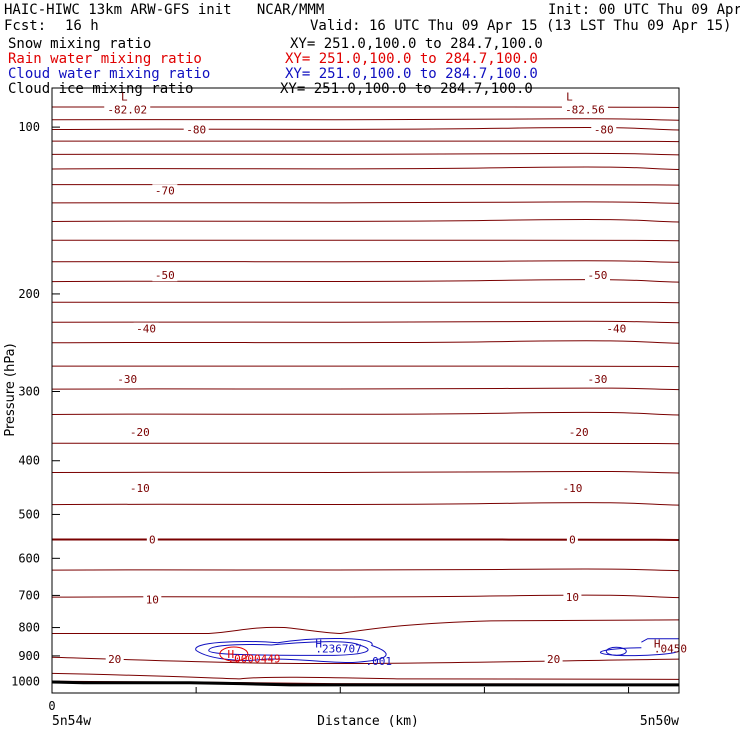  I want to click on contour-label: -80, so click(196, 130).